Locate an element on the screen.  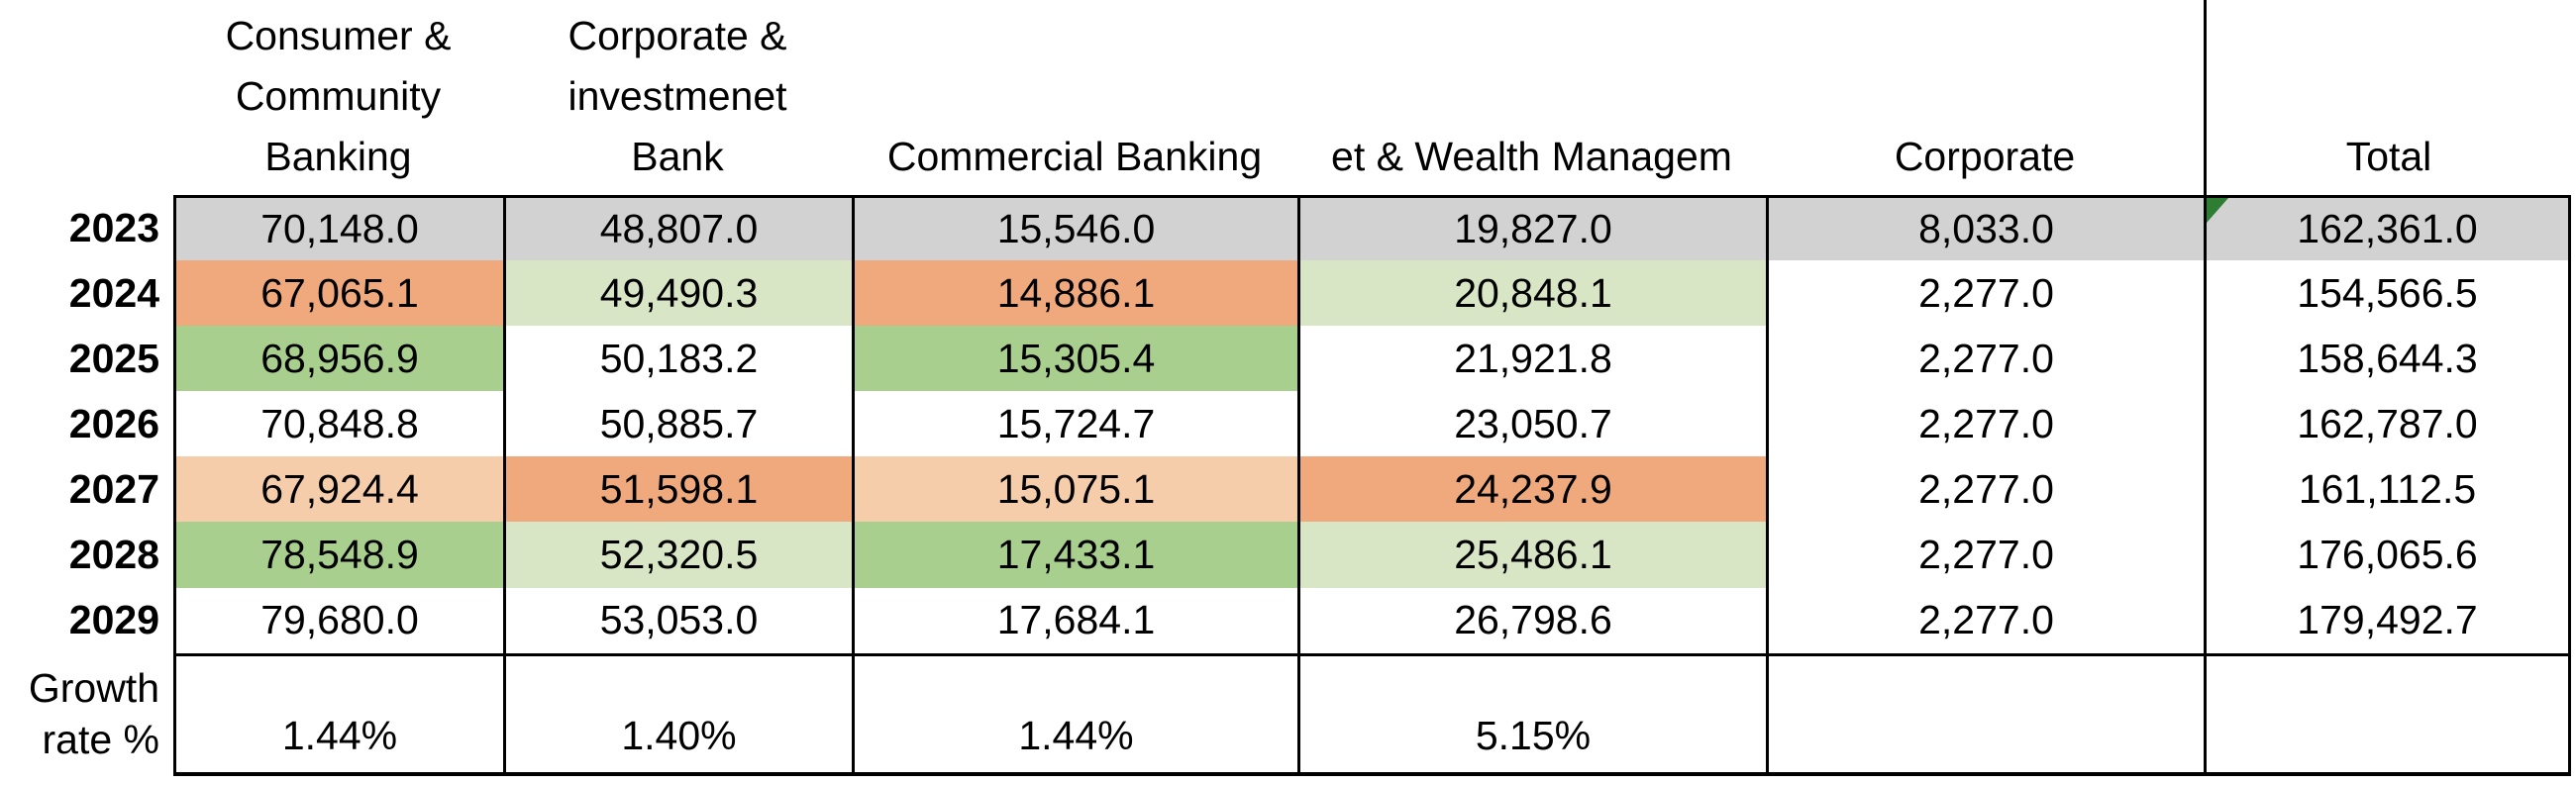
cell-2025-awm: 21,921.8 is located at coordinates (1531, 359).